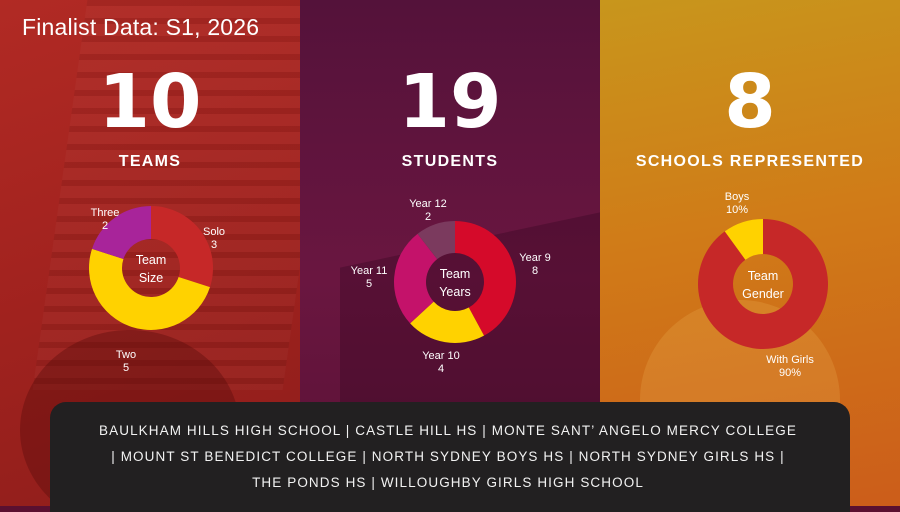 The image size is (900, 512). Describe the element at coordinates (441, 356) in the screenshot. I see `slice-label: Year 10` at that location.